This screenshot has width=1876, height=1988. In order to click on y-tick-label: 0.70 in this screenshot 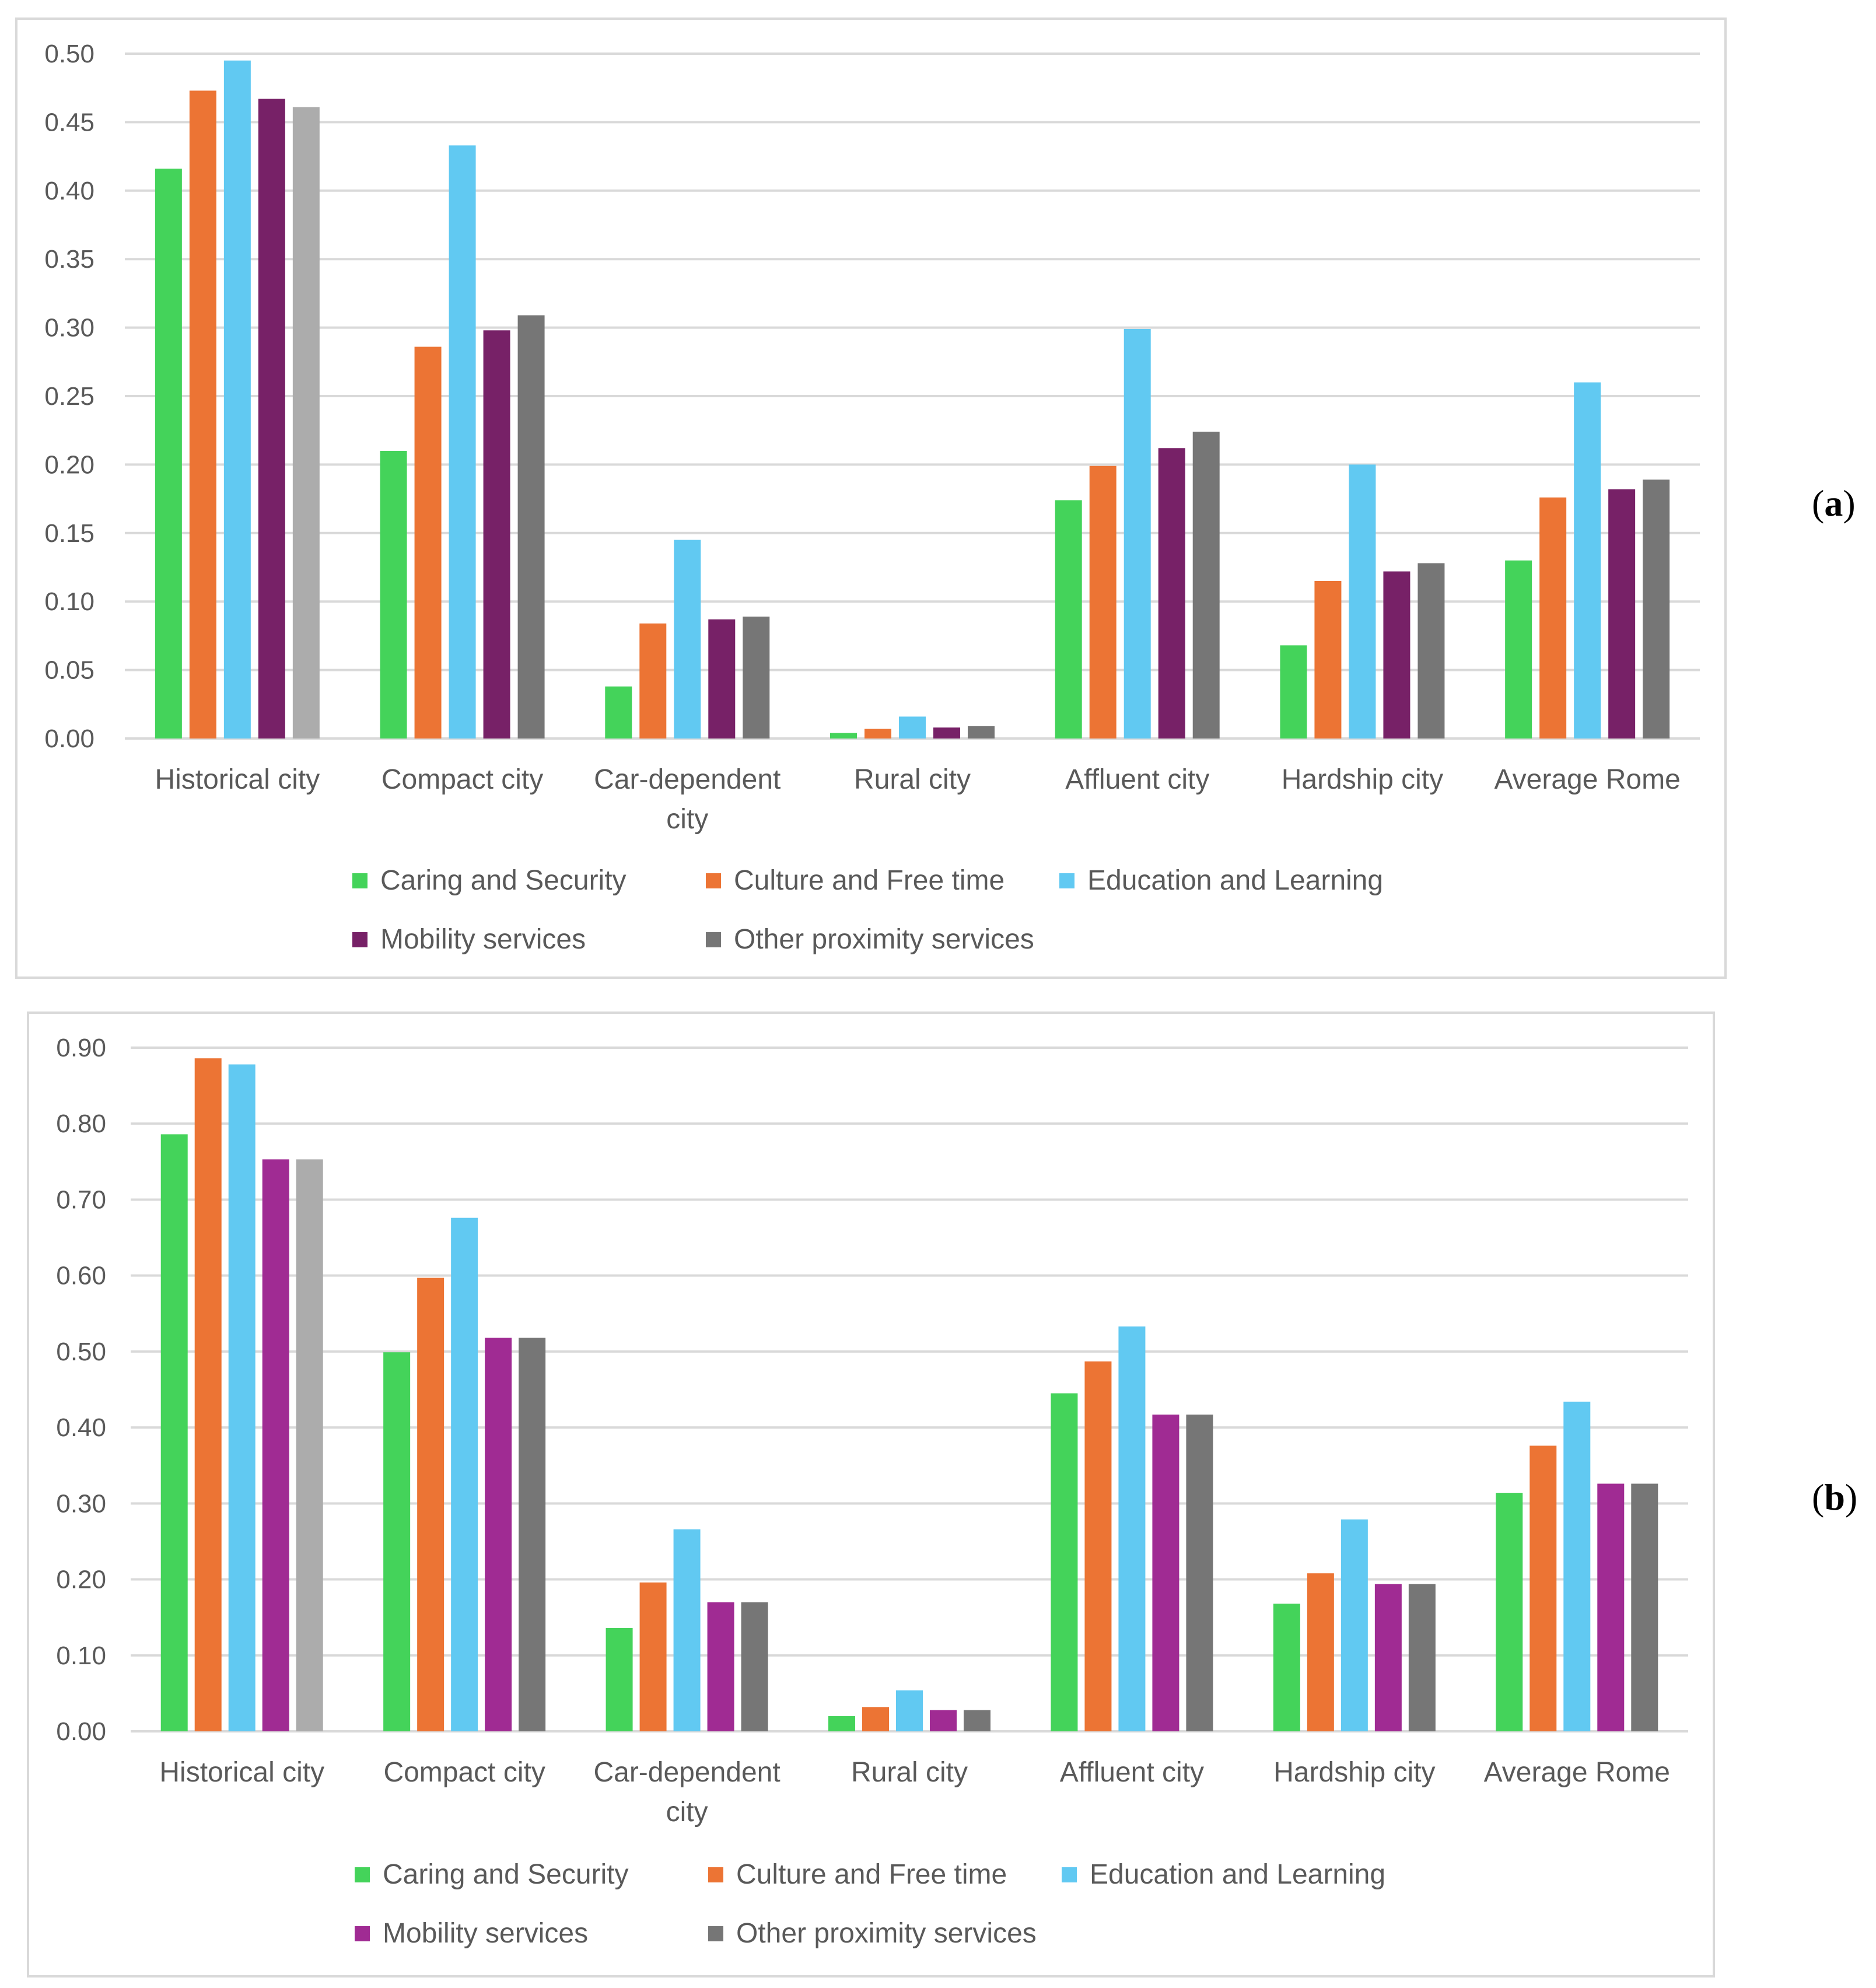, I will do `click(81, 1199)`.